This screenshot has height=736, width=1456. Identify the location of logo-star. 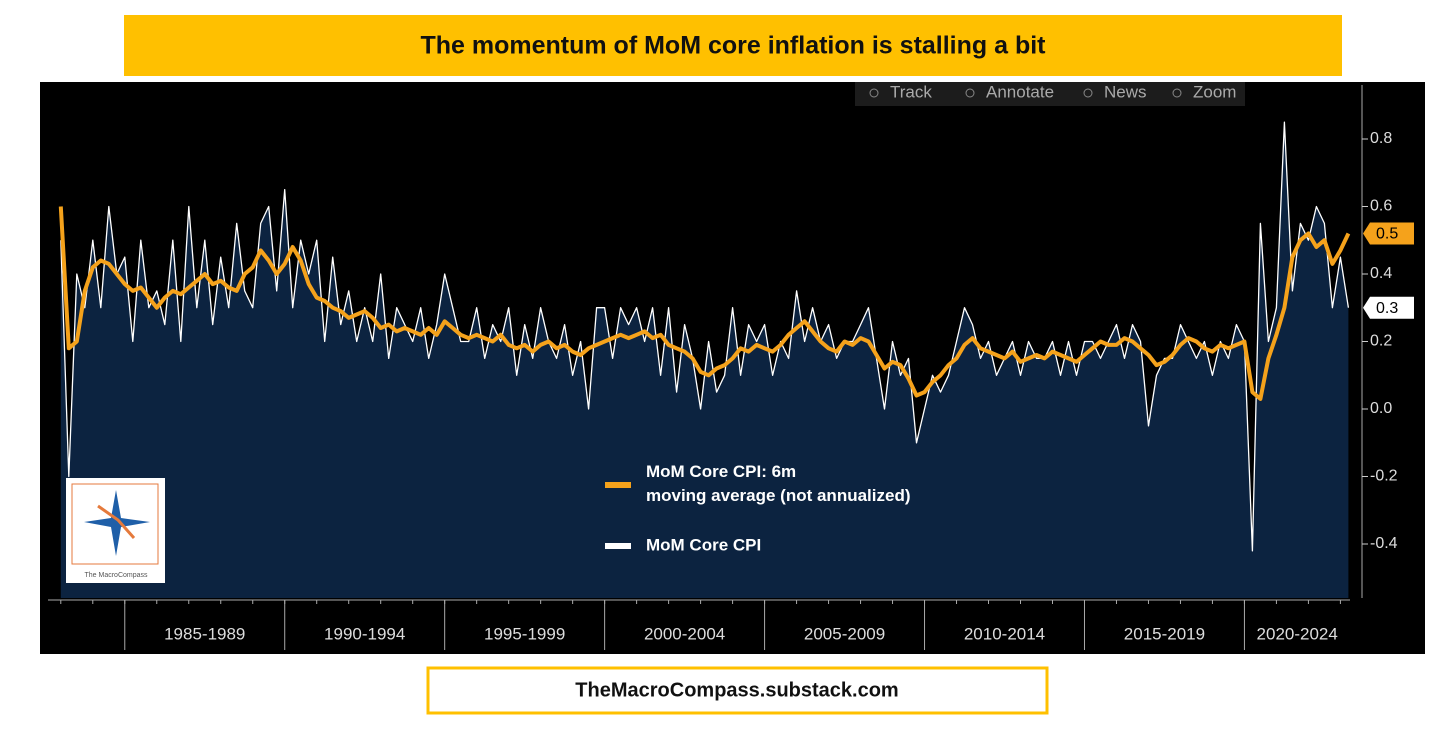
(117, 523).